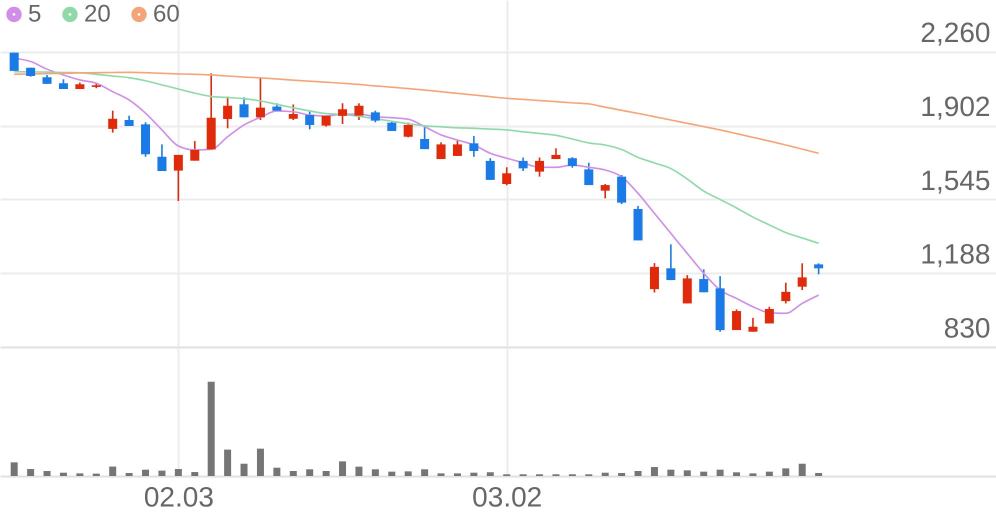 This screenshot has height=519, width=996. What do you see at coordinates (97, 14) in the screenshot?
I see `legend-label: 20` at bounding box center [97, 14].